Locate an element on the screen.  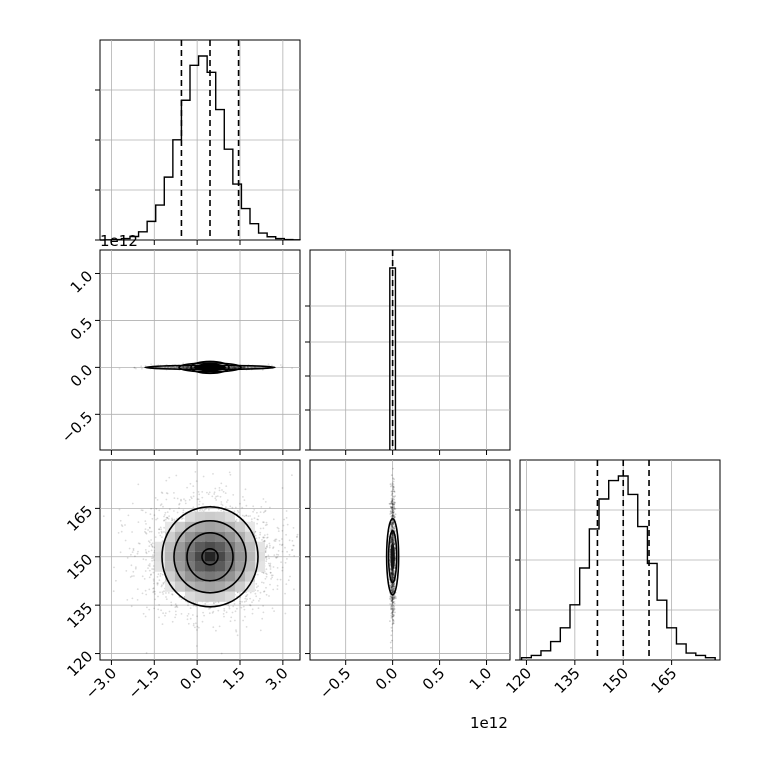
x-tick-label: −1.5 is located at coordinates (144, 683).